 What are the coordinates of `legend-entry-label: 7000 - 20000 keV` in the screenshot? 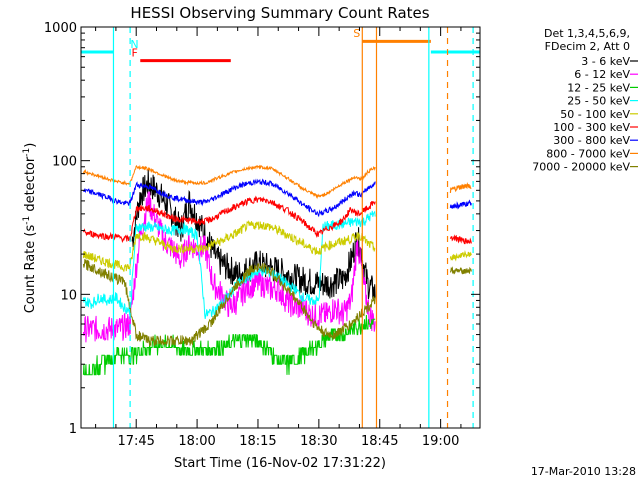 It's located at (581, 167).